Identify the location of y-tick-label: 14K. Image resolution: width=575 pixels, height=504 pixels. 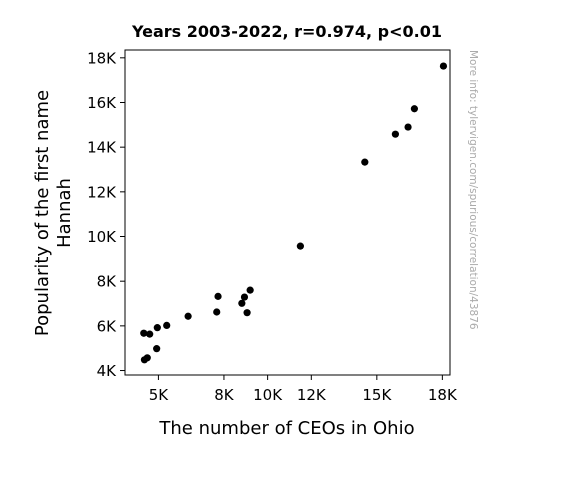
(102, 148).